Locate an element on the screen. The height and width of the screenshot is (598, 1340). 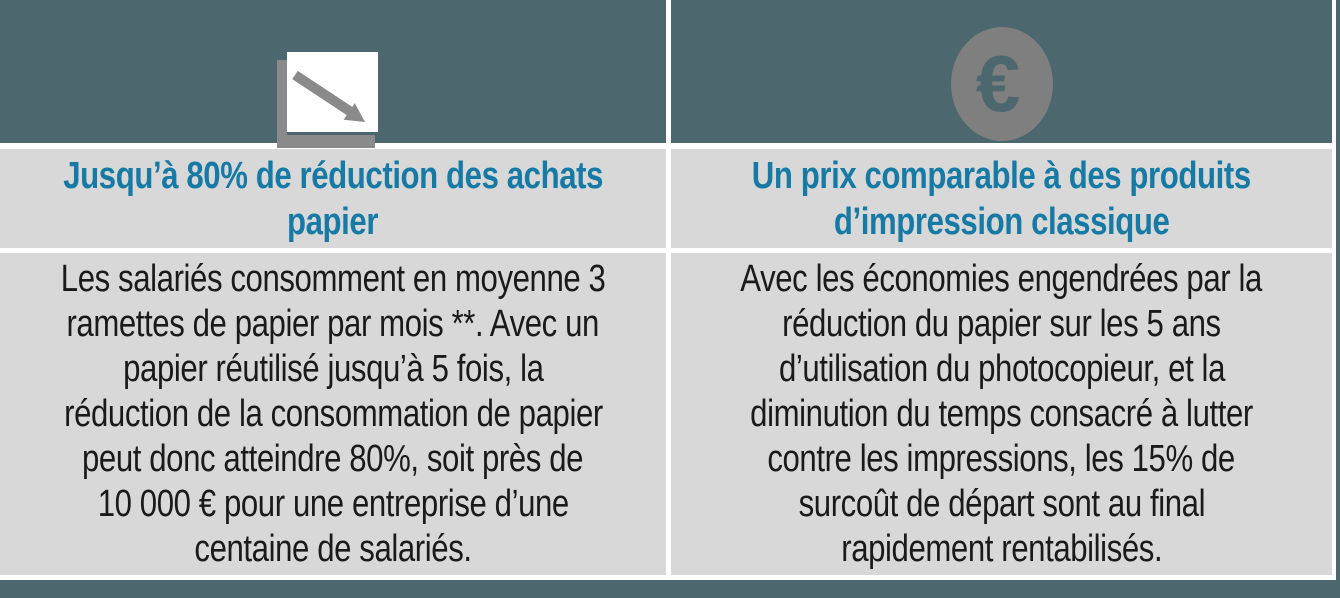
text-line: diminution du temps consacré à lutter is located at coordinates (1001, 413).